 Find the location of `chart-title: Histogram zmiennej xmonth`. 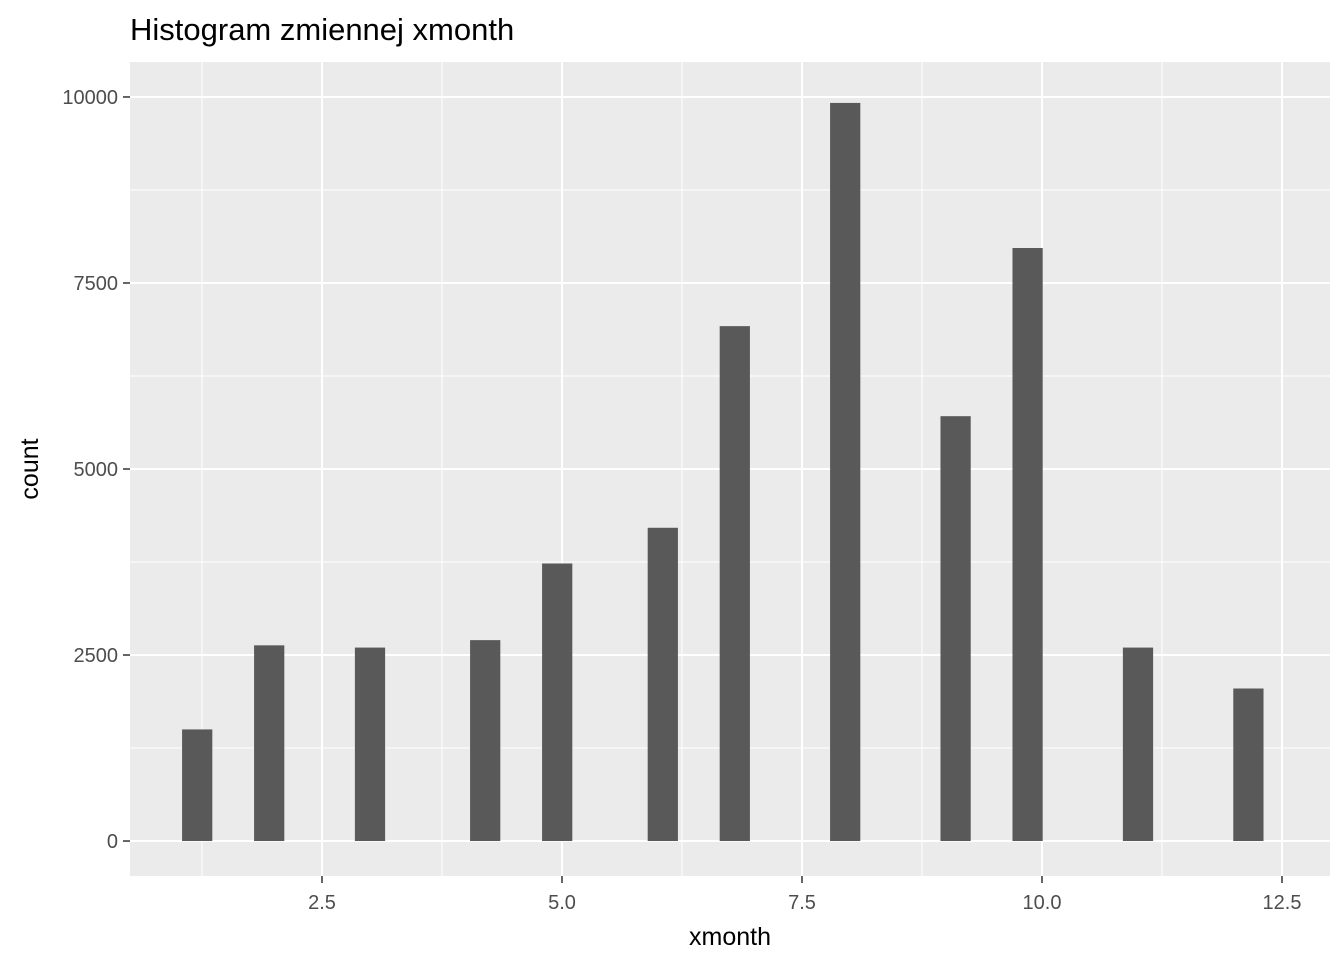

chart-title: Histogram zmiennej xmonth is located at coordinates (322, 29).